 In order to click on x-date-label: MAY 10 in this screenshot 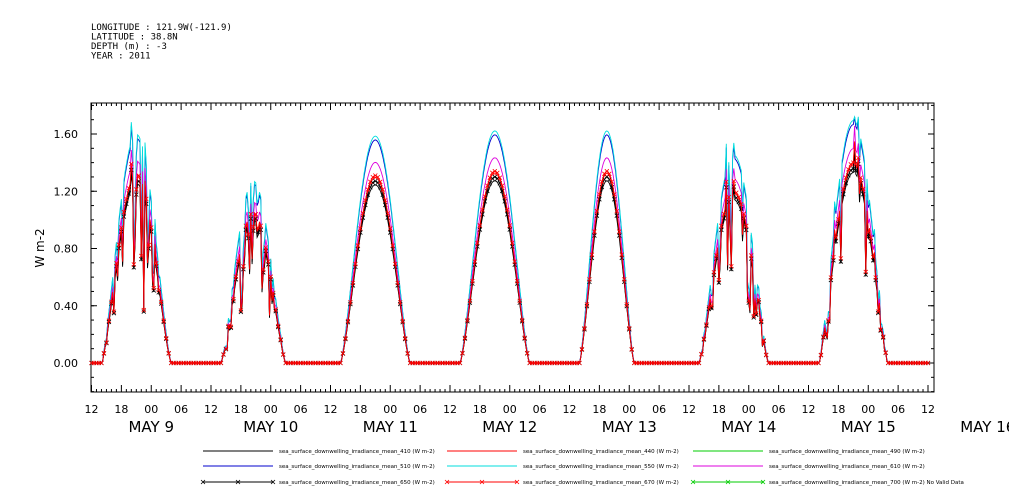, I will do `click(270, 427)`.